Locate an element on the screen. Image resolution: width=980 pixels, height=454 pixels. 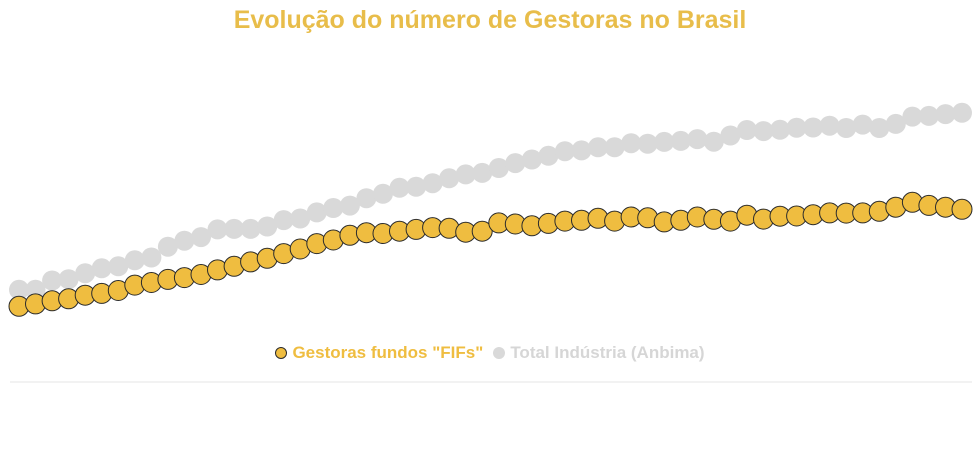
legend-label-gestoras-fifs: Gestoras fundos "FIFs" is located at coordinates (388, 352).